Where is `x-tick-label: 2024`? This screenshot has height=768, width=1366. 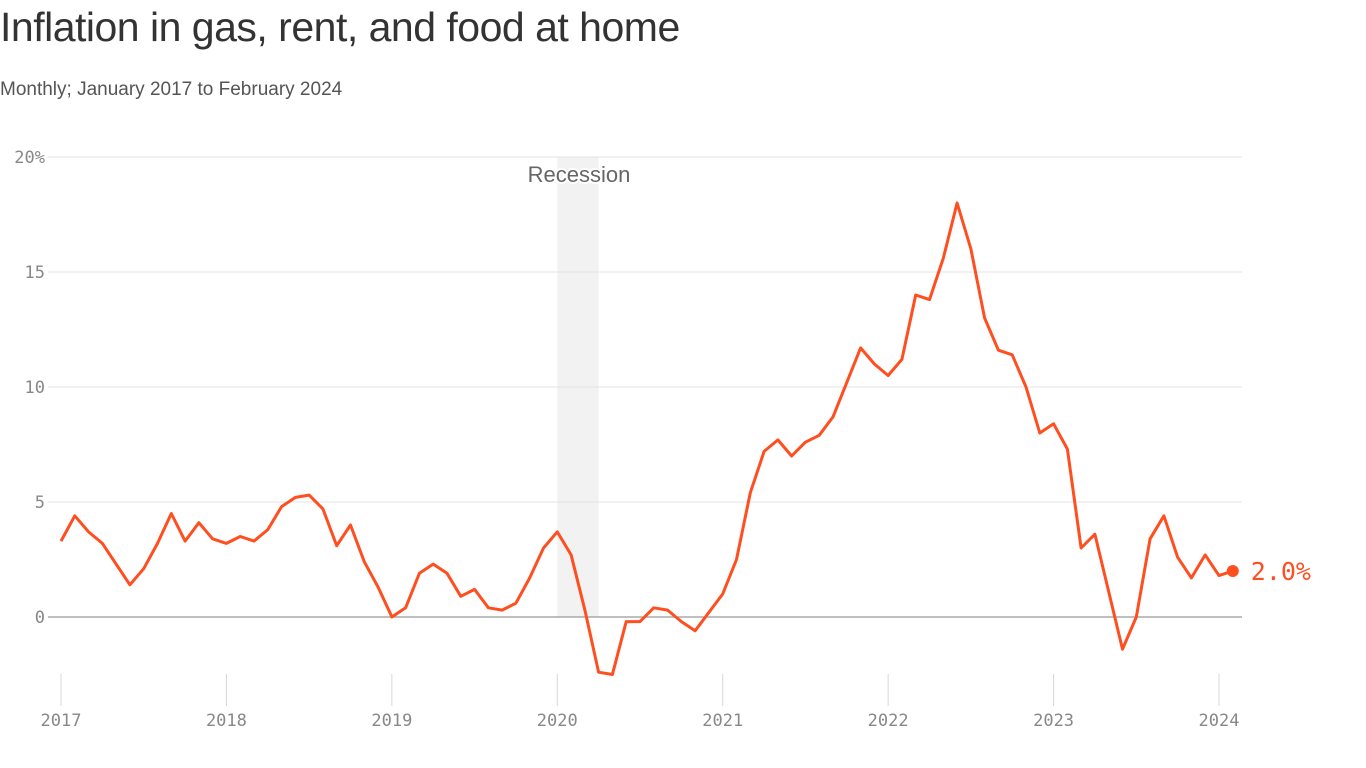
x-tick-label: 2024 is located at coordinates (1219, 721).